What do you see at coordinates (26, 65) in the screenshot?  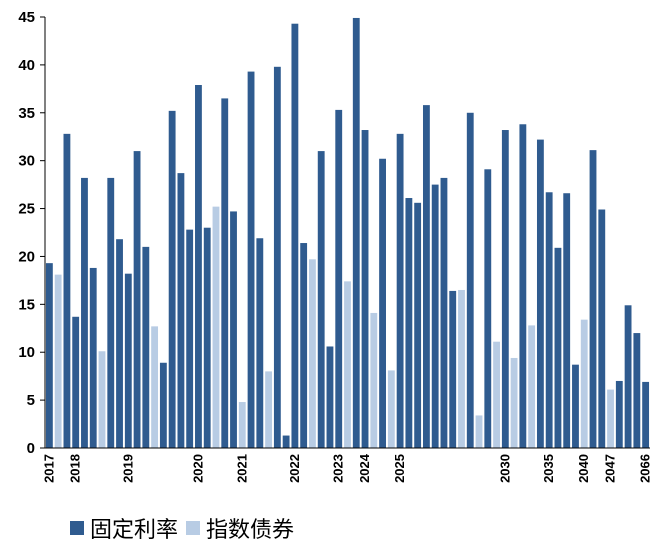 I see `y-tick-label: 40` at bounding box center [26, 65].